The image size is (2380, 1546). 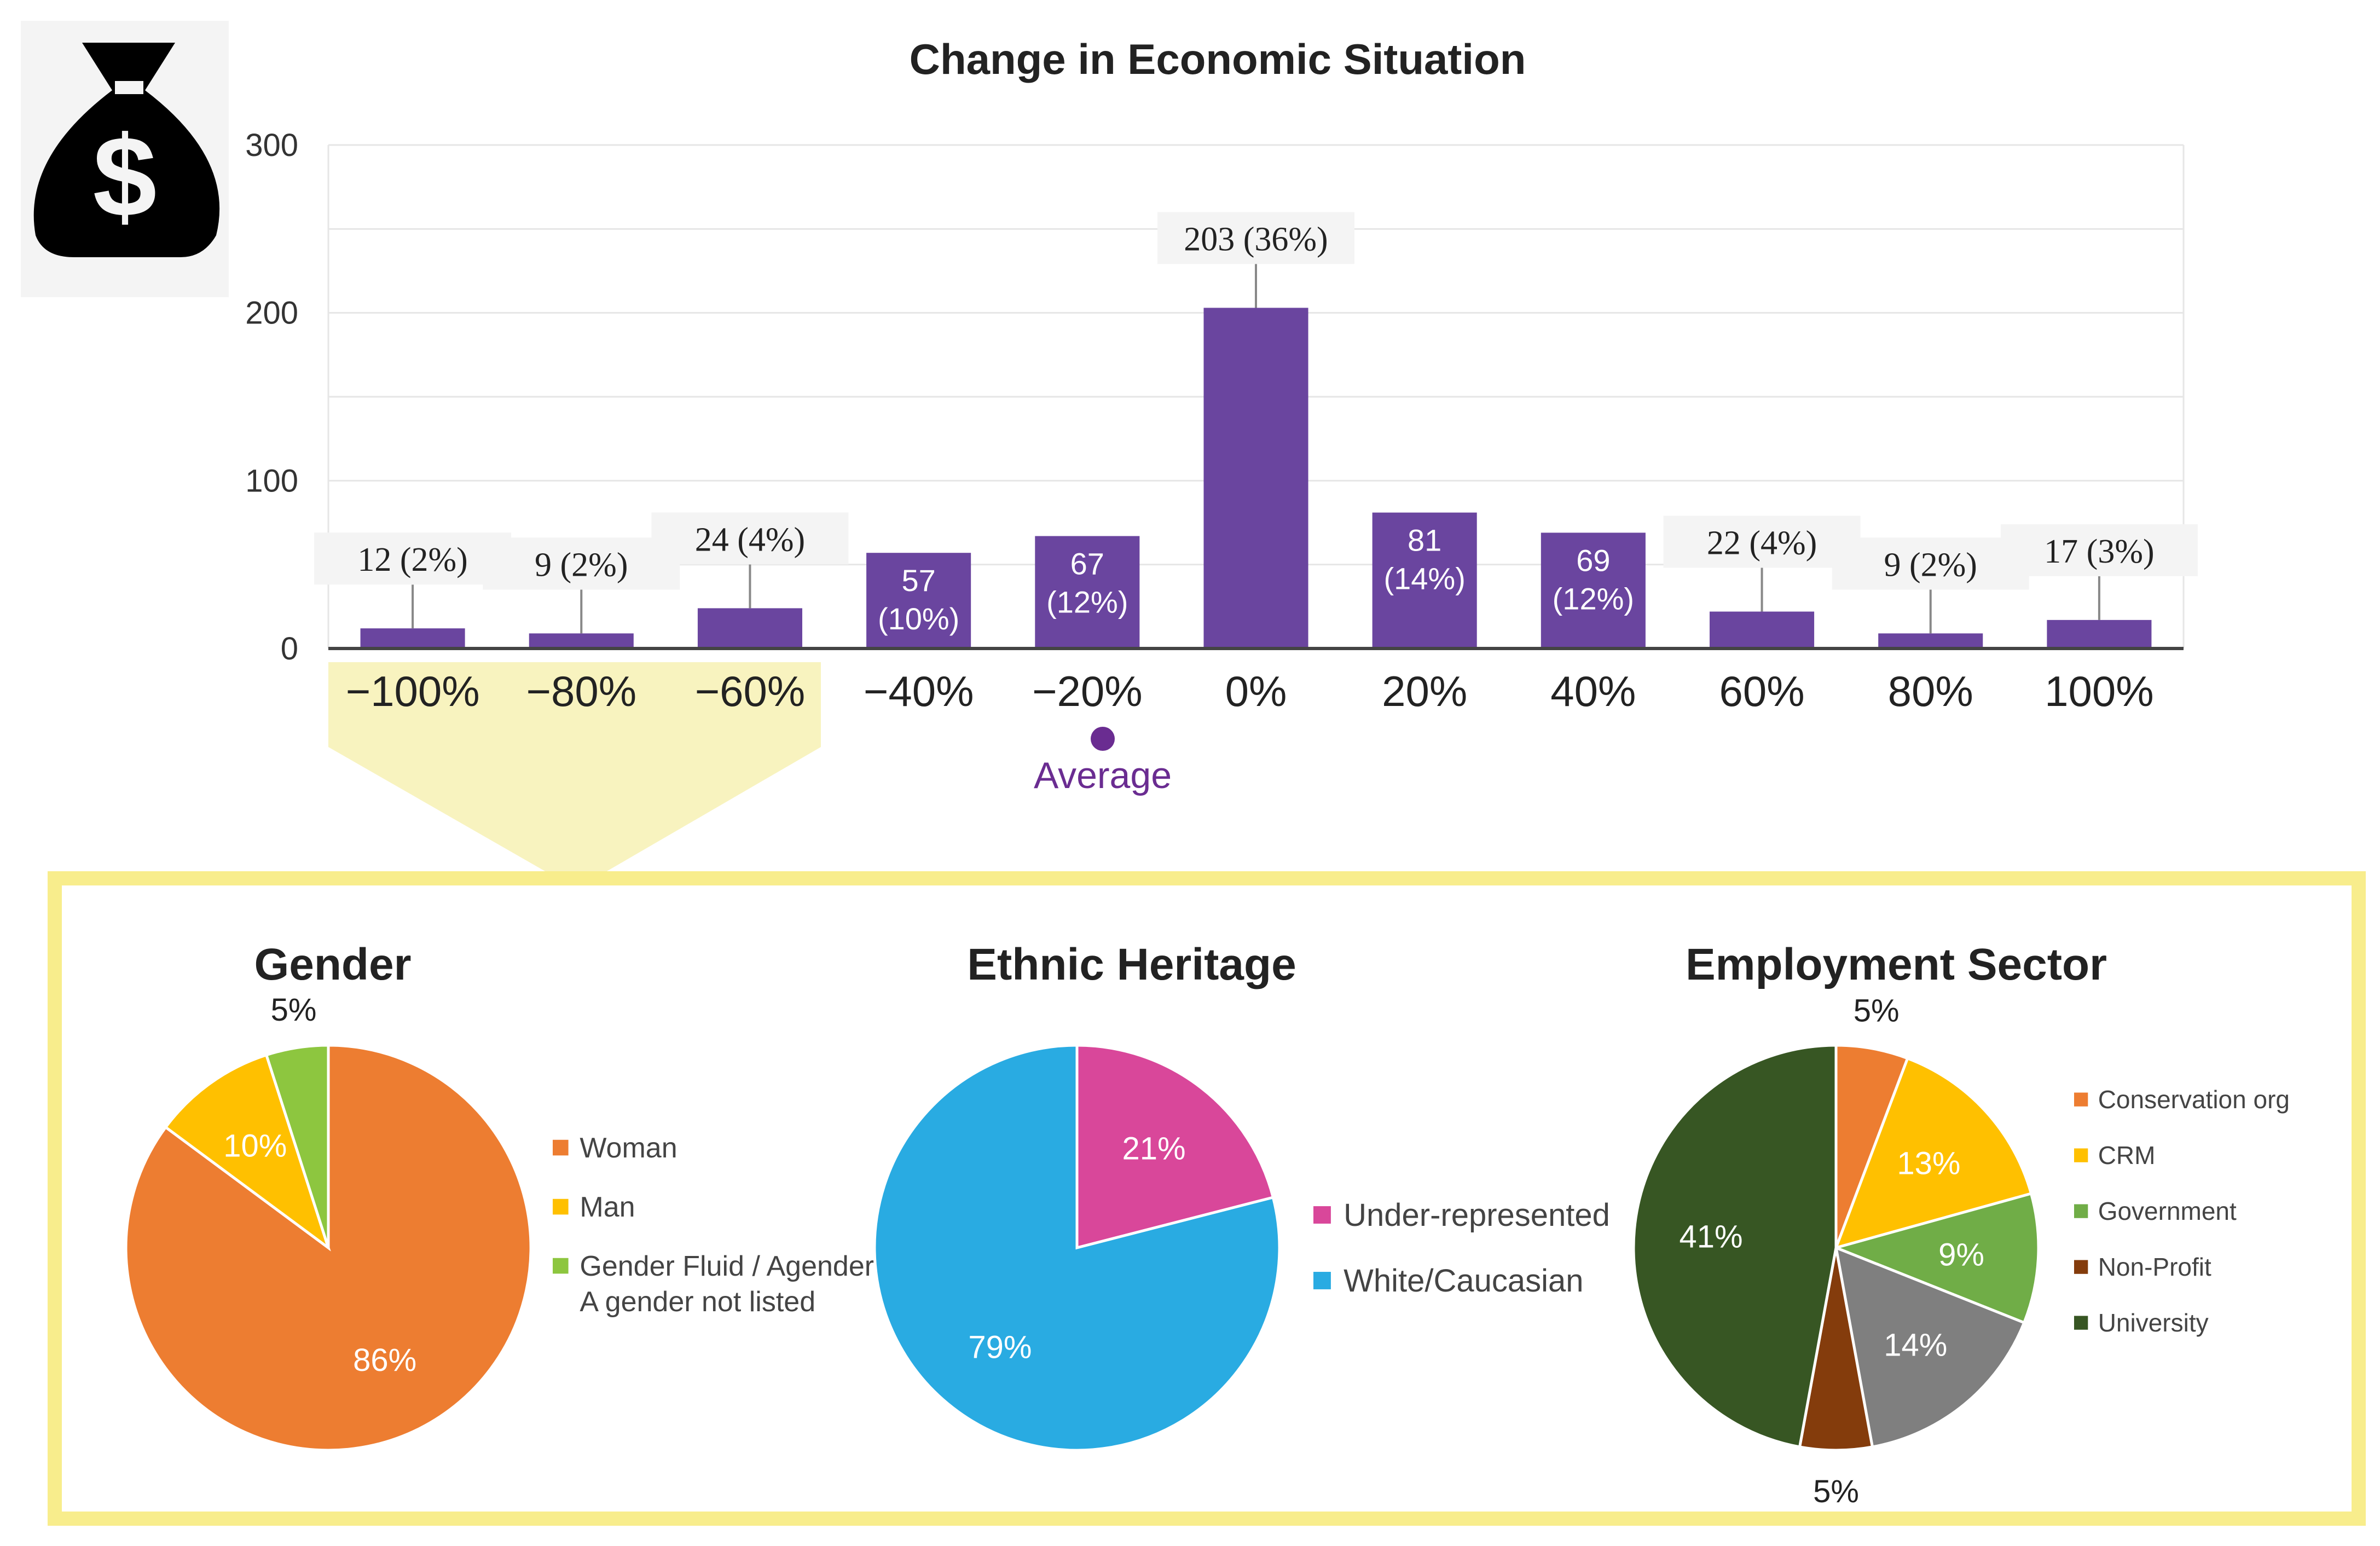 What do you see at coordinates (1477, 1215) in the screenshot?
I see `legend-label: Under-represented` at bounding box center [1477, 1215].